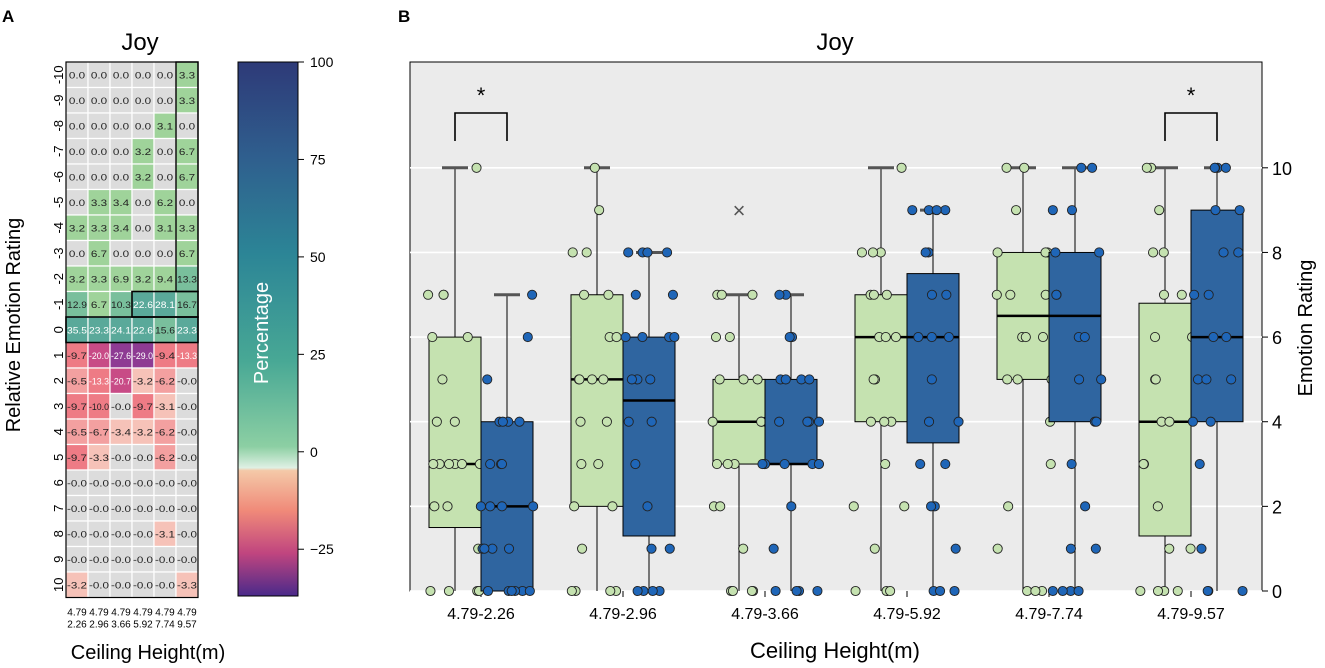 The image size is (1325, 668). I want to click on heatmap-col-label-bottom: 3.66, so click(121, 625).